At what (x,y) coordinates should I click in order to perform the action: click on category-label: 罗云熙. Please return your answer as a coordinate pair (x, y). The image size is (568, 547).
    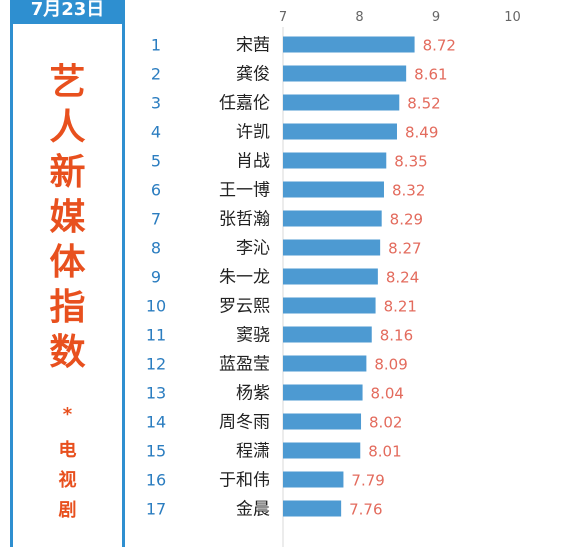
    Looking at the image, I should click on (244, 307).